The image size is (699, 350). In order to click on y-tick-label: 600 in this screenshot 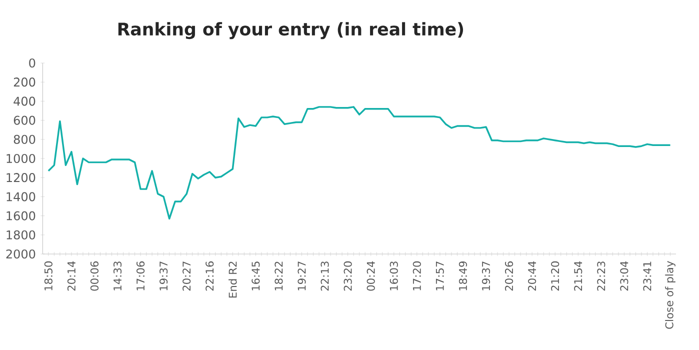, I will do `click(25, 120)`.